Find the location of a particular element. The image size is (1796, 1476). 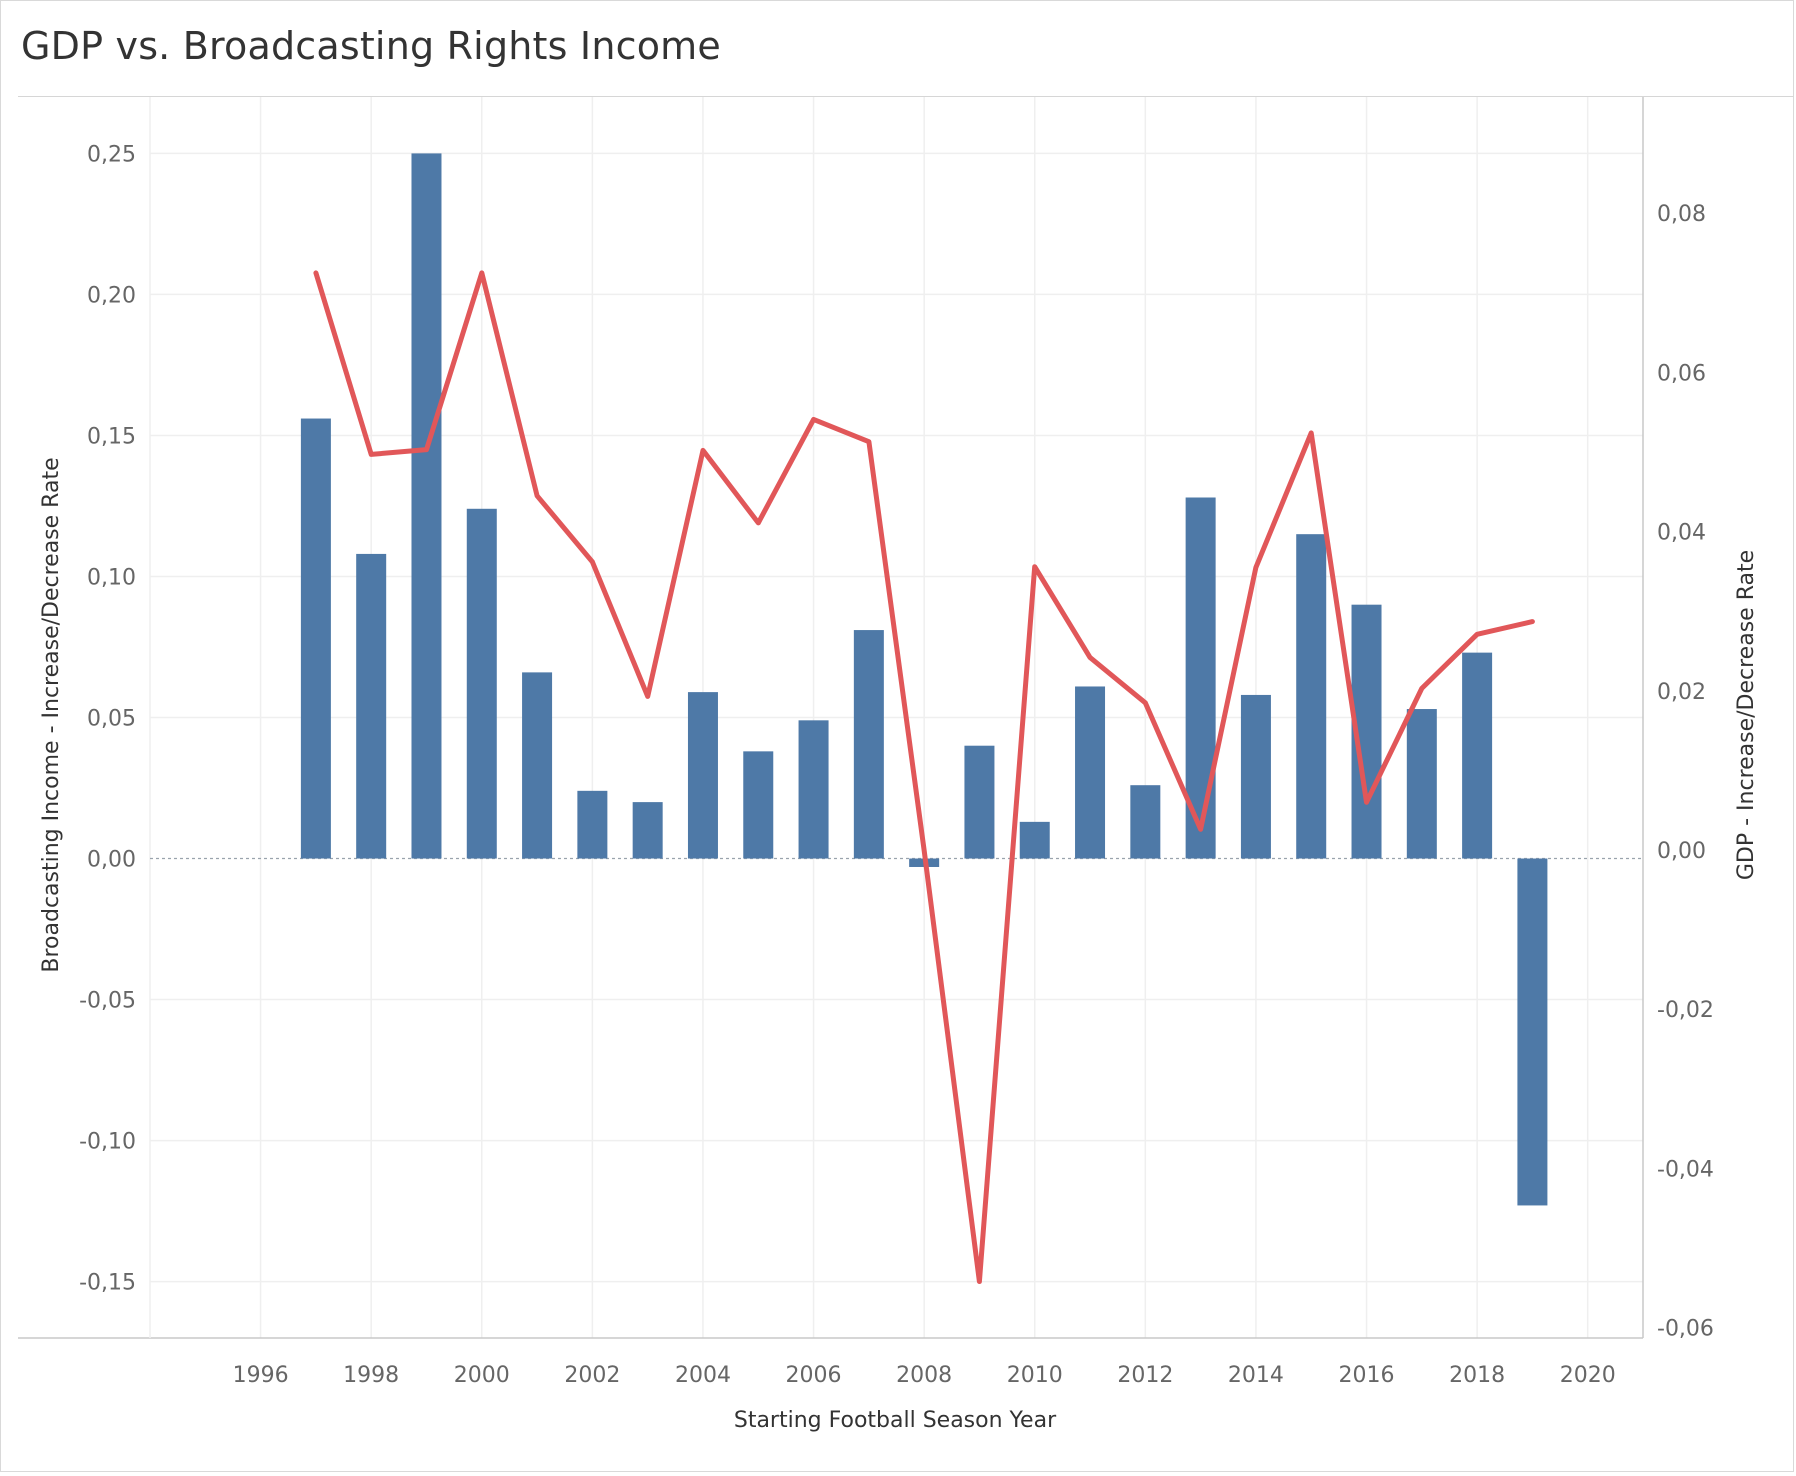

chart-title: GDP vs. Broadcasting Rights Income is located at coordinates (371, 46).